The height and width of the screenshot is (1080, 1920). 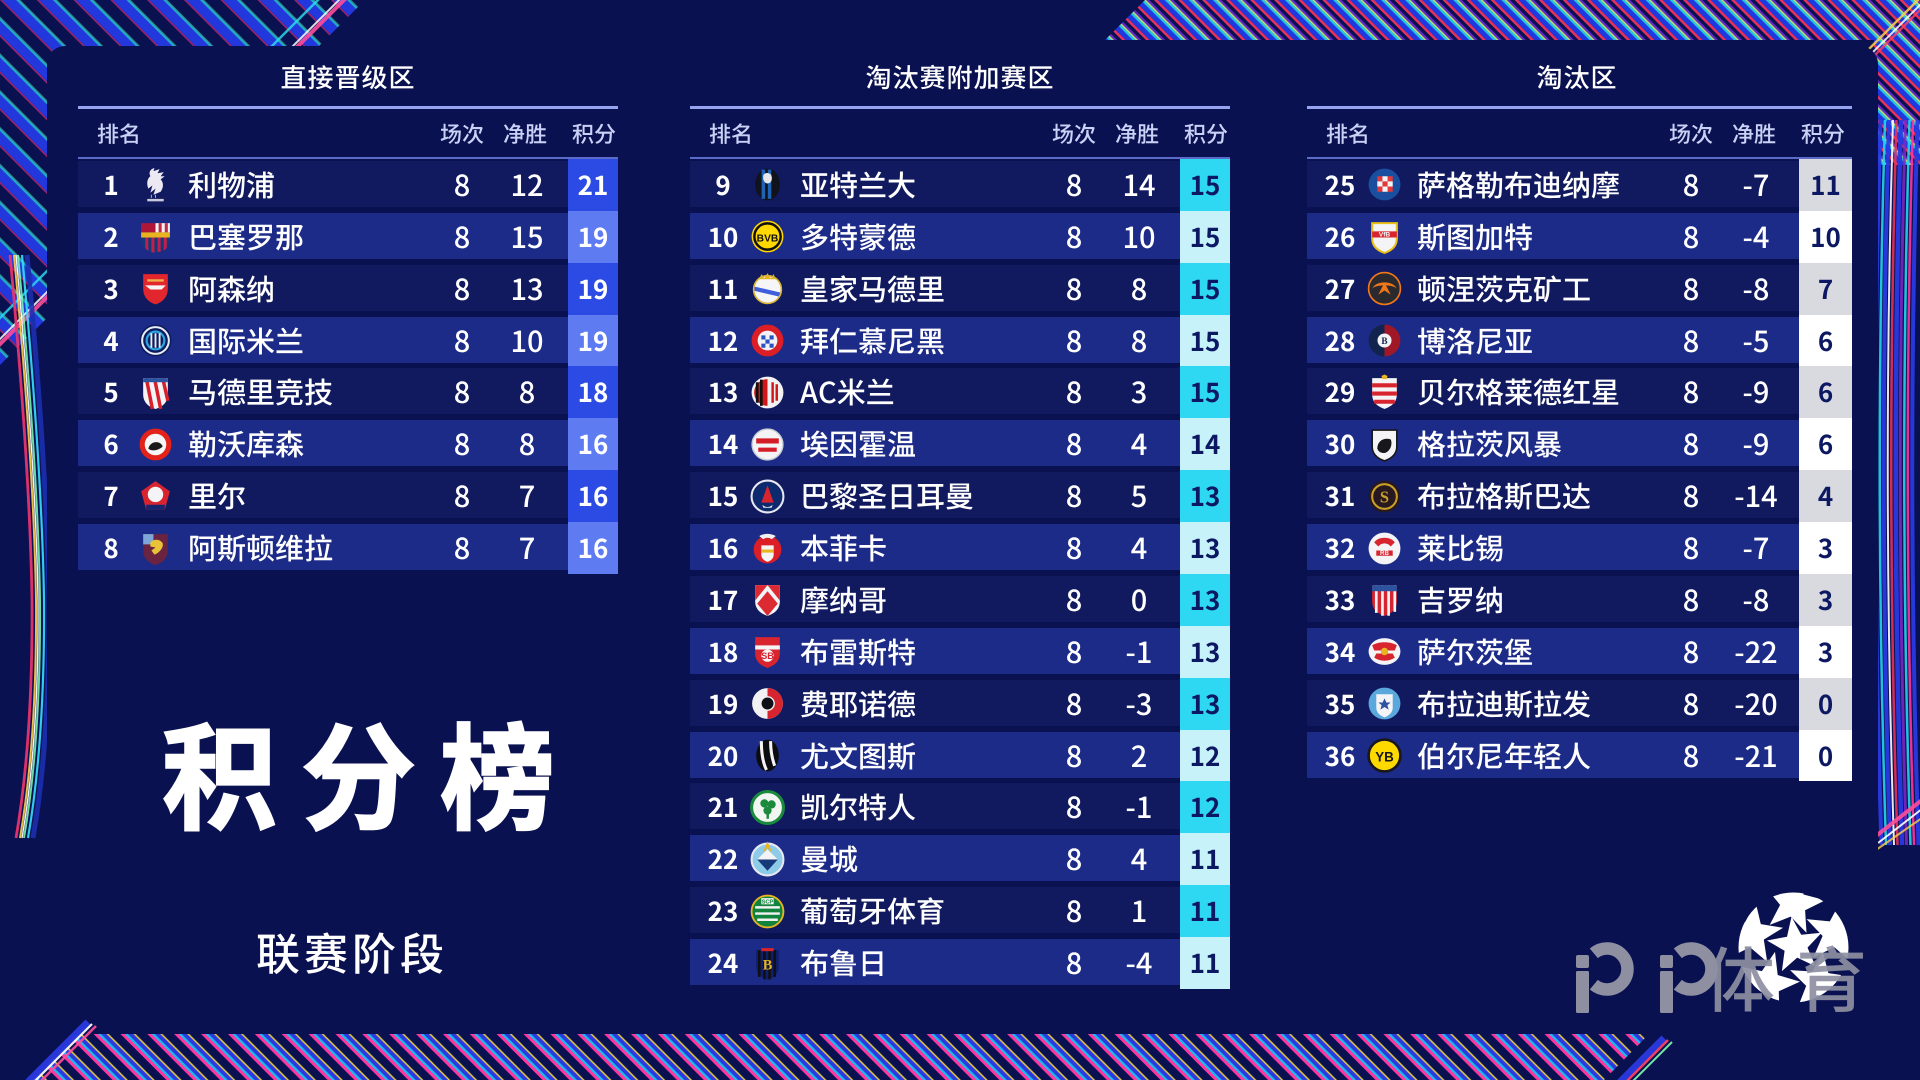 I want to click on svg-text: SCP, so click(x=767, y=902).